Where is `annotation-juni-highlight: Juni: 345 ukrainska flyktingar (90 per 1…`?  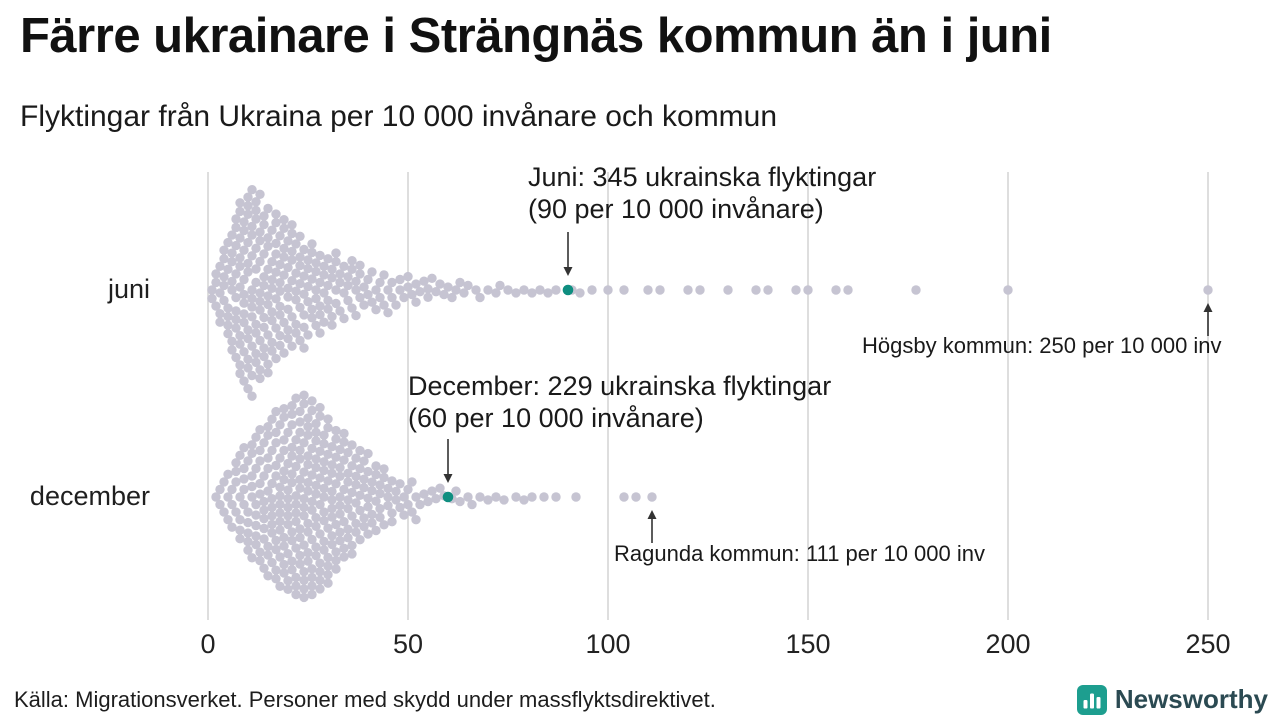
annotation-juni-highlight: Juni: 345 ukrainska flyktingar (90 per 1… is located at coordinates (702, 194).